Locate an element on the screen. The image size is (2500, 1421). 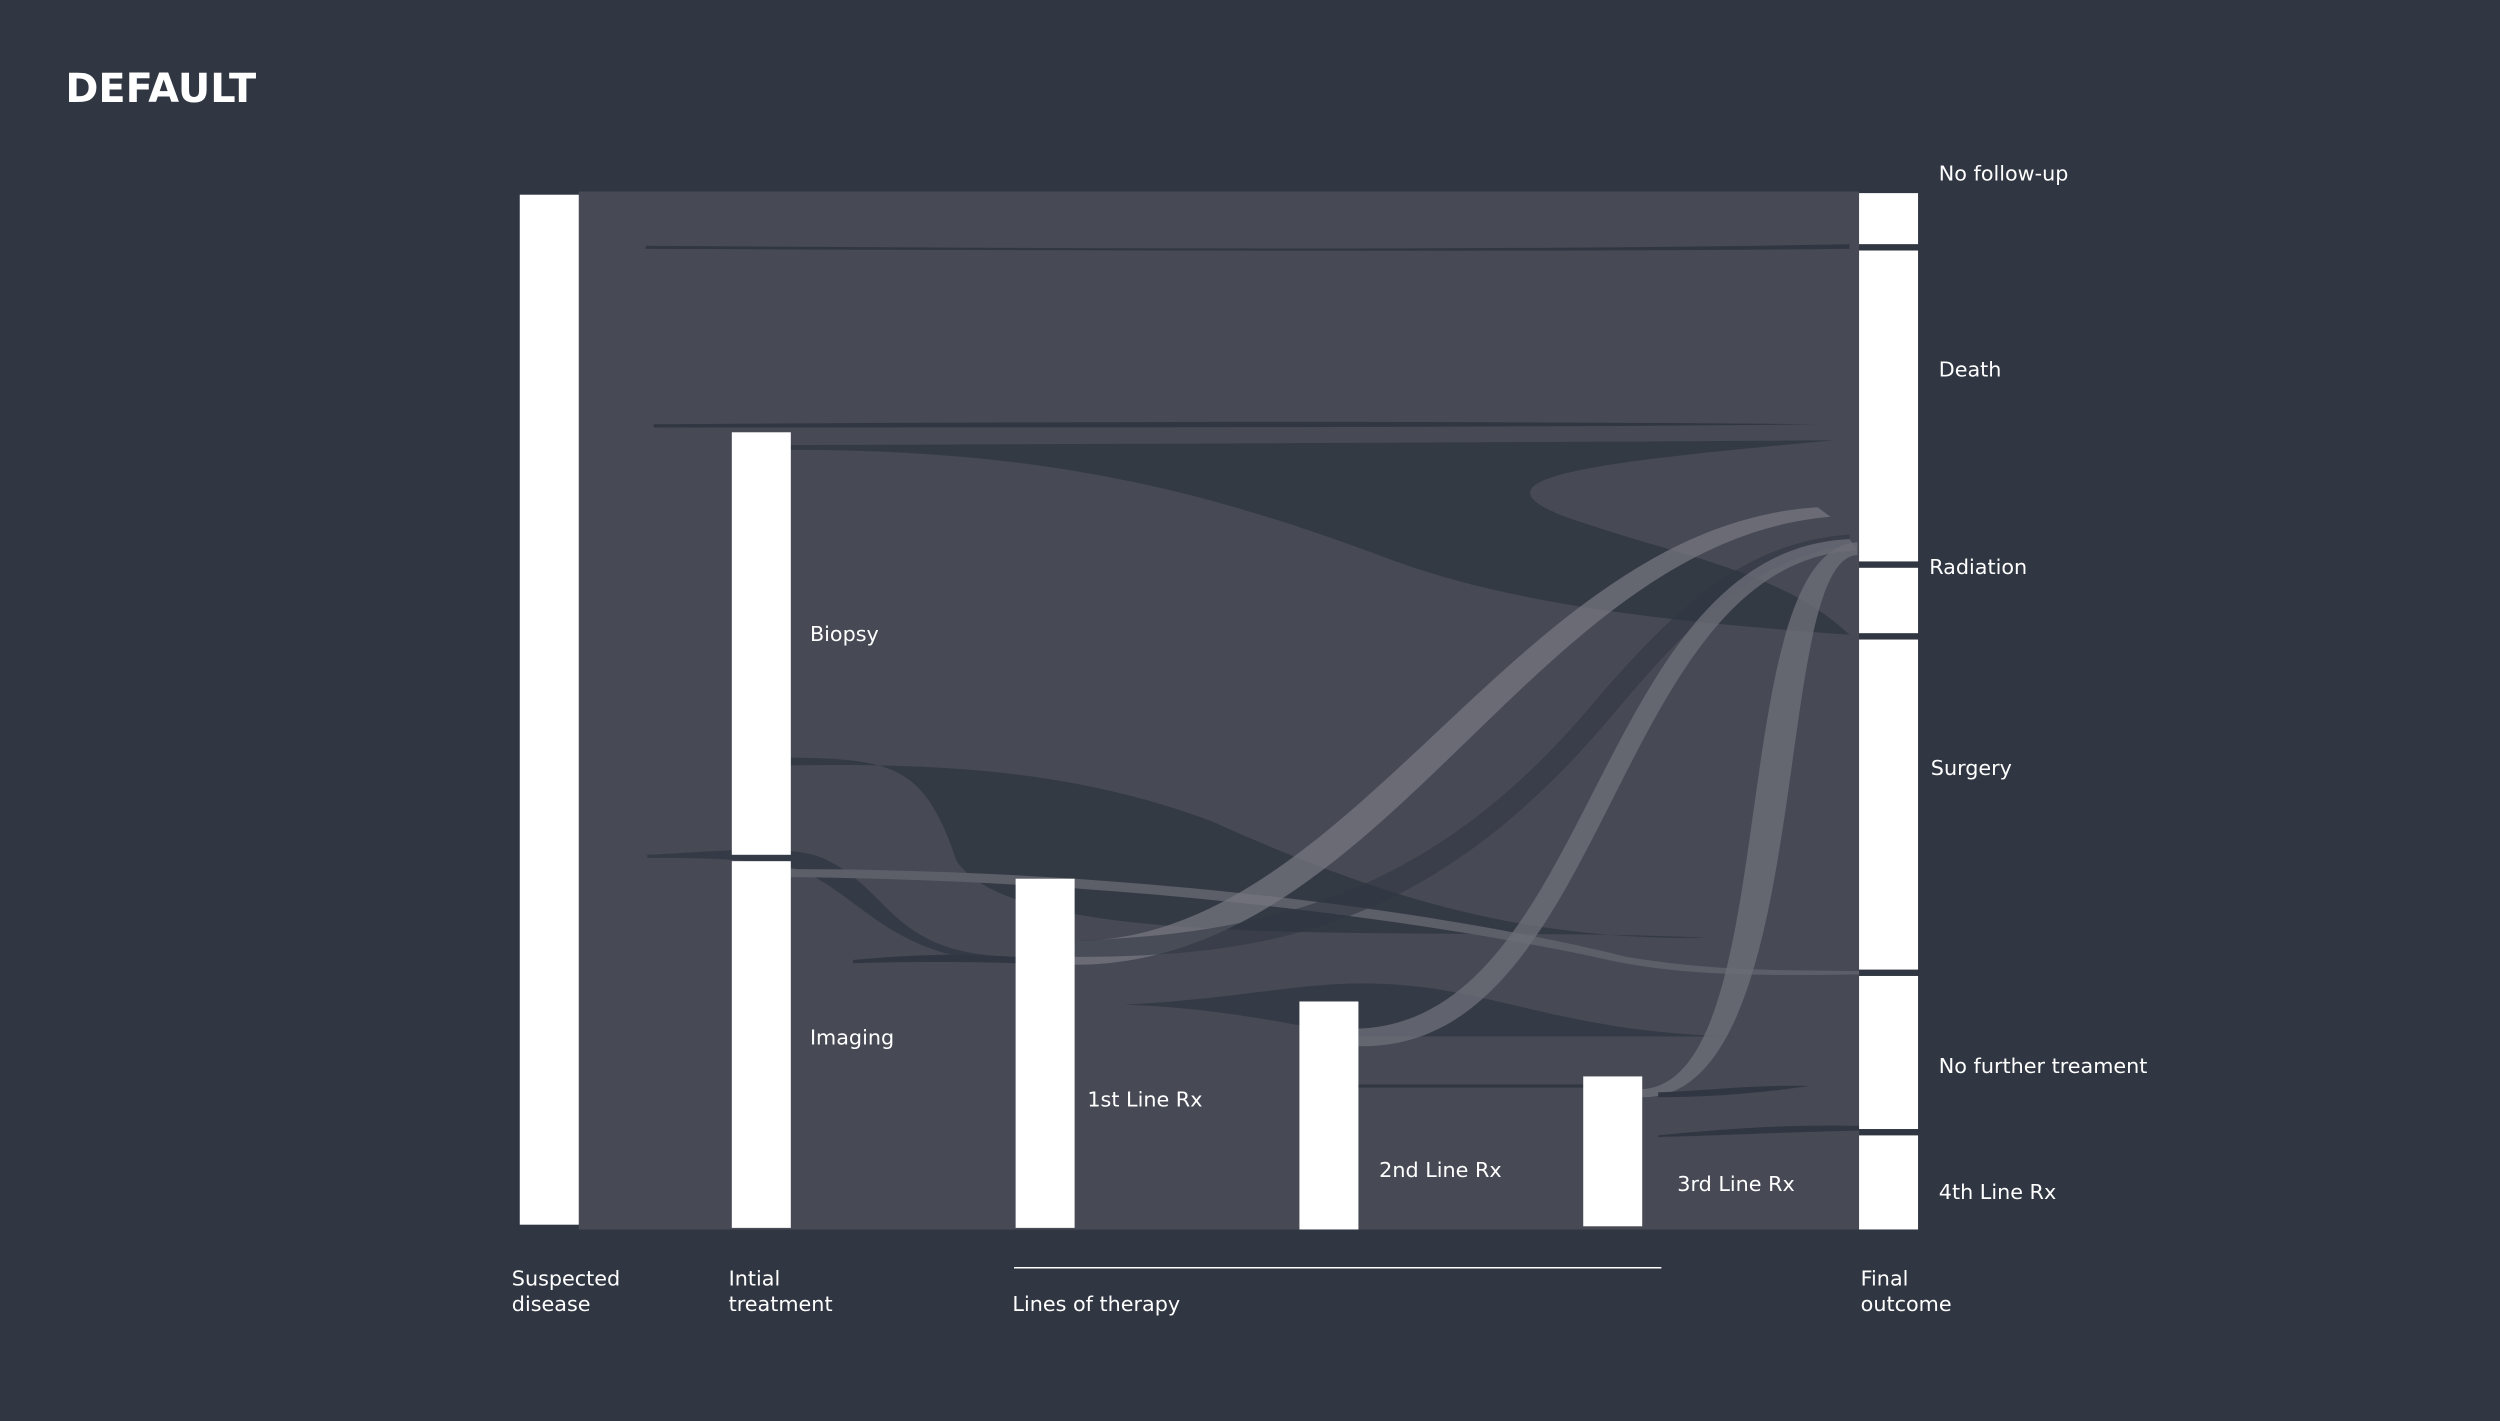
node-label: Imaging is located at coordinates (852, 1038).